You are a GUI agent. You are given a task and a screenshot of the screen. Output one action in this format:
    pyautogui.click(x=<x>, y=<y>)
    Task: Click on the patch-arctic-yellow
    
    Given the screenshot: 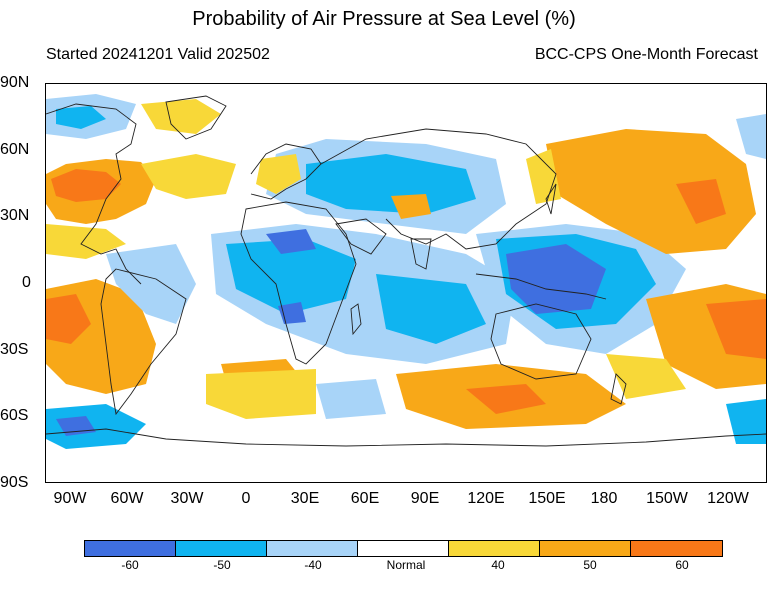 What is the action you would take?
    pyautogui.click(x=181, y=116)
    